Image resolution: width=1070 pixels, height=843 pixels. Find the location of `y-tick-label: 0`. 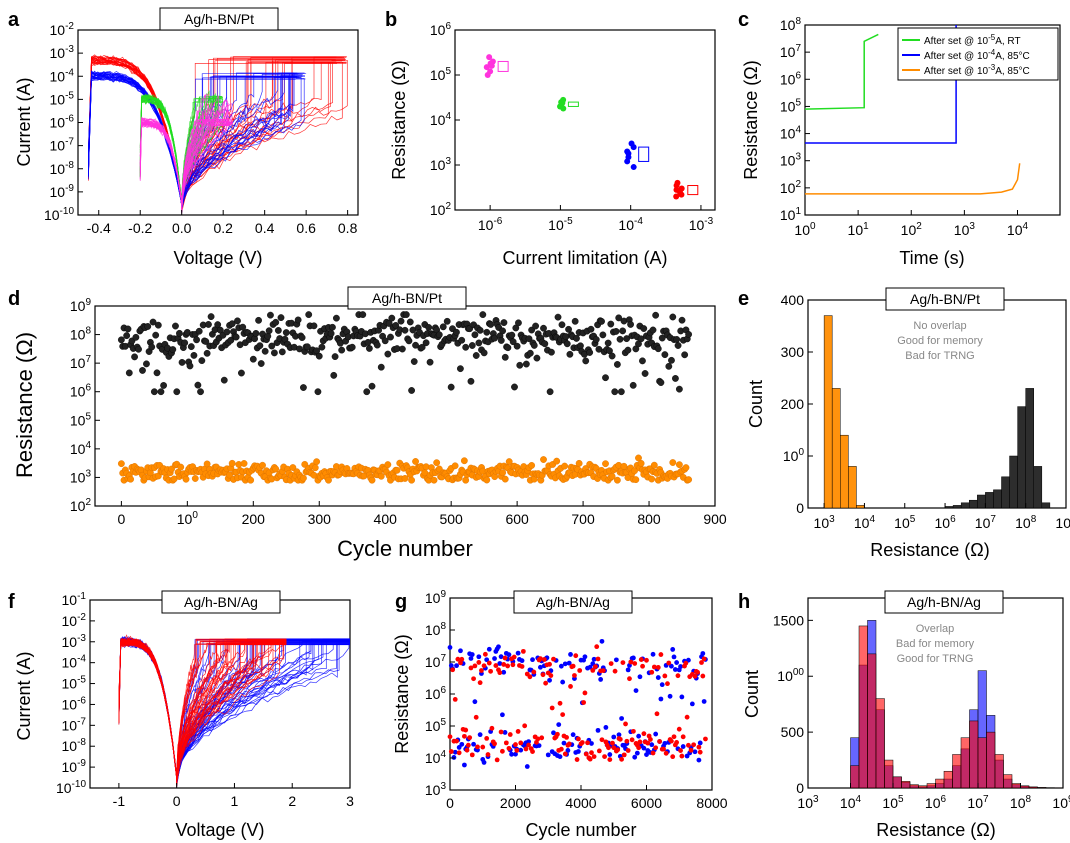

y-tick-label: 0 is located at coordinates (800, 508).